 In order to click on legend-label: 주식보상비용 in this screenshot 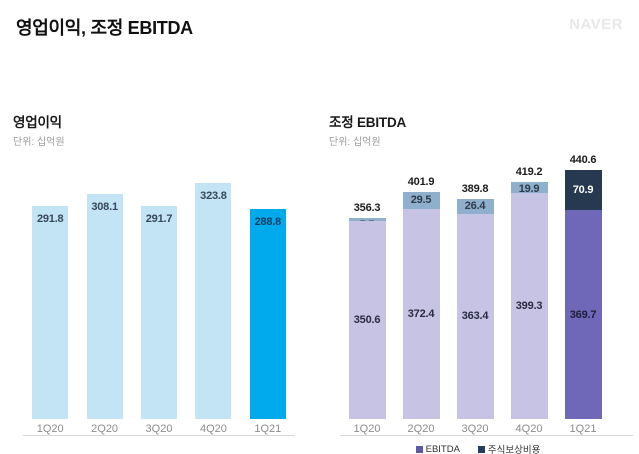, I will do `click(514, 449)`.